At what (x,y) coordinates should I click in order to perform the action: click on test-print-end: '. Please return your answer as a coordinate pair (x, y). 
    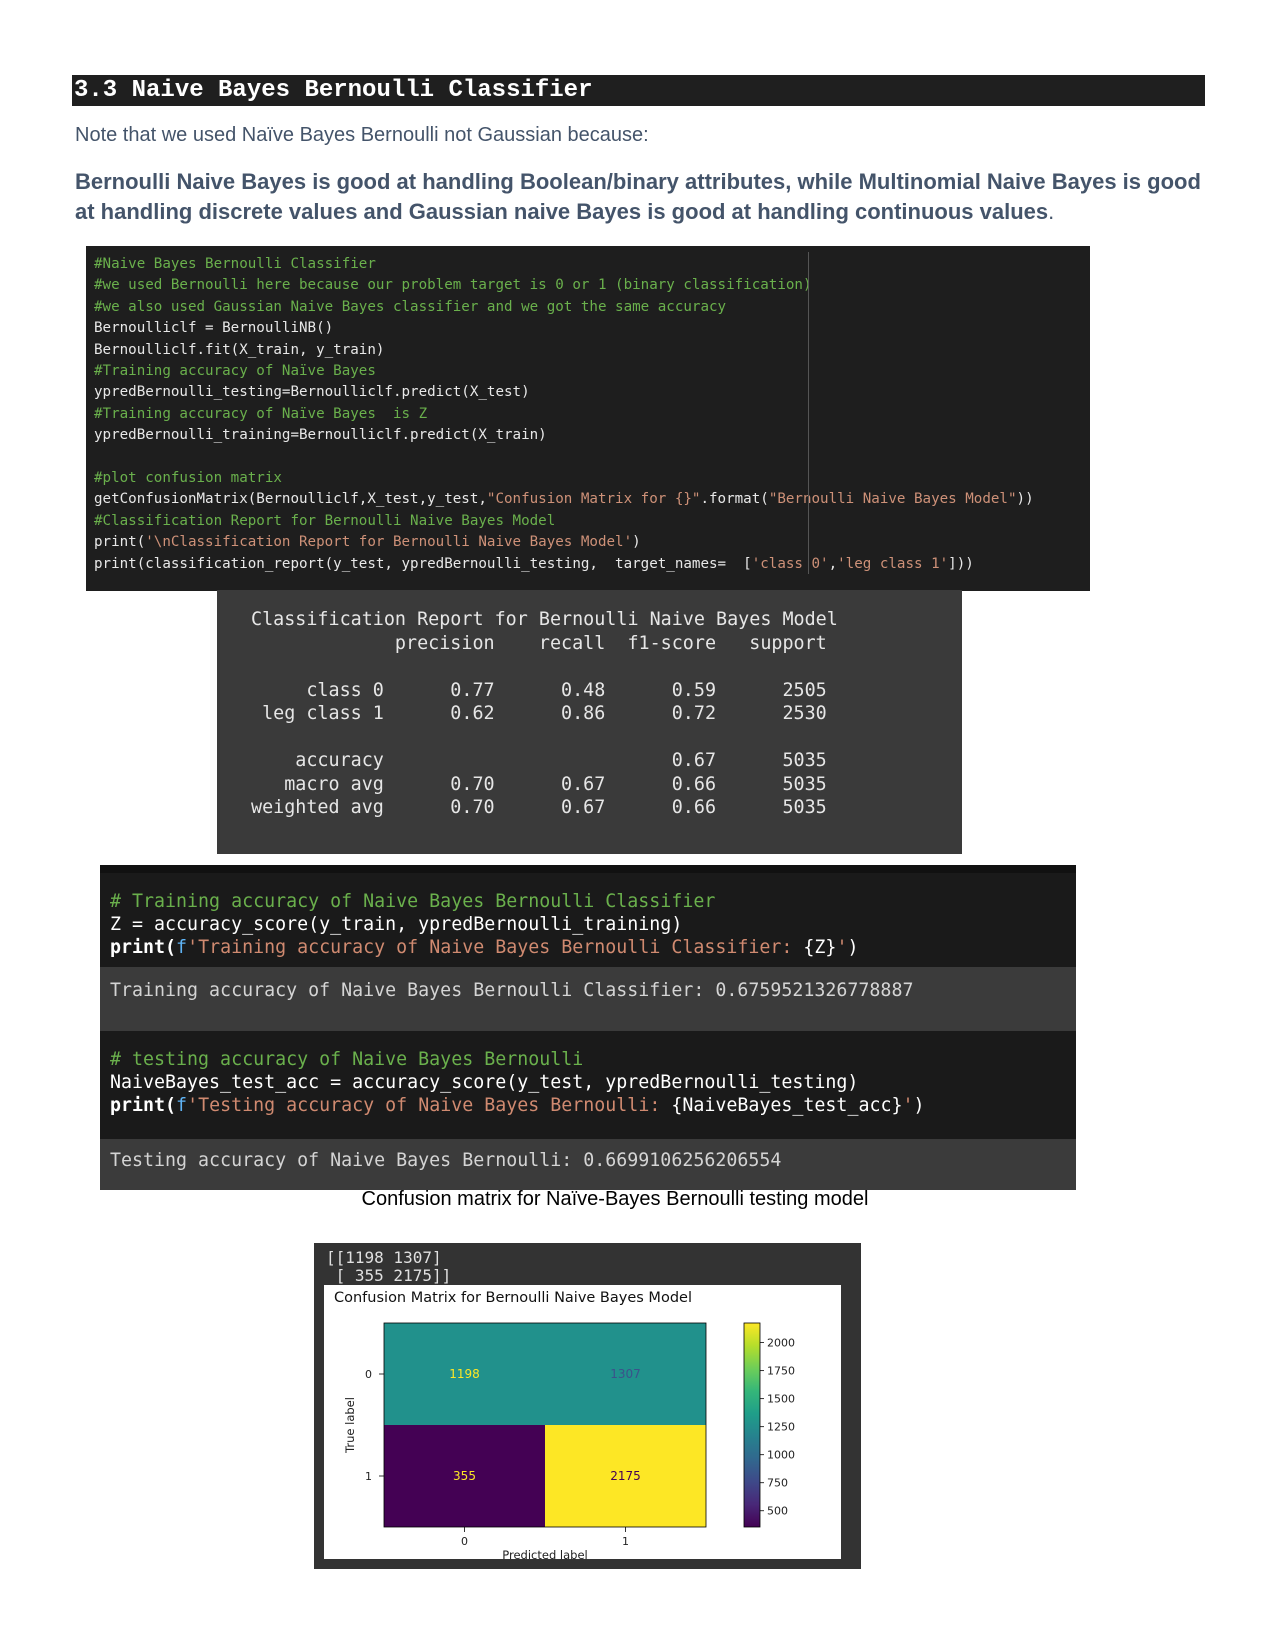
    Looking at the image, I should click on (908, 1106).